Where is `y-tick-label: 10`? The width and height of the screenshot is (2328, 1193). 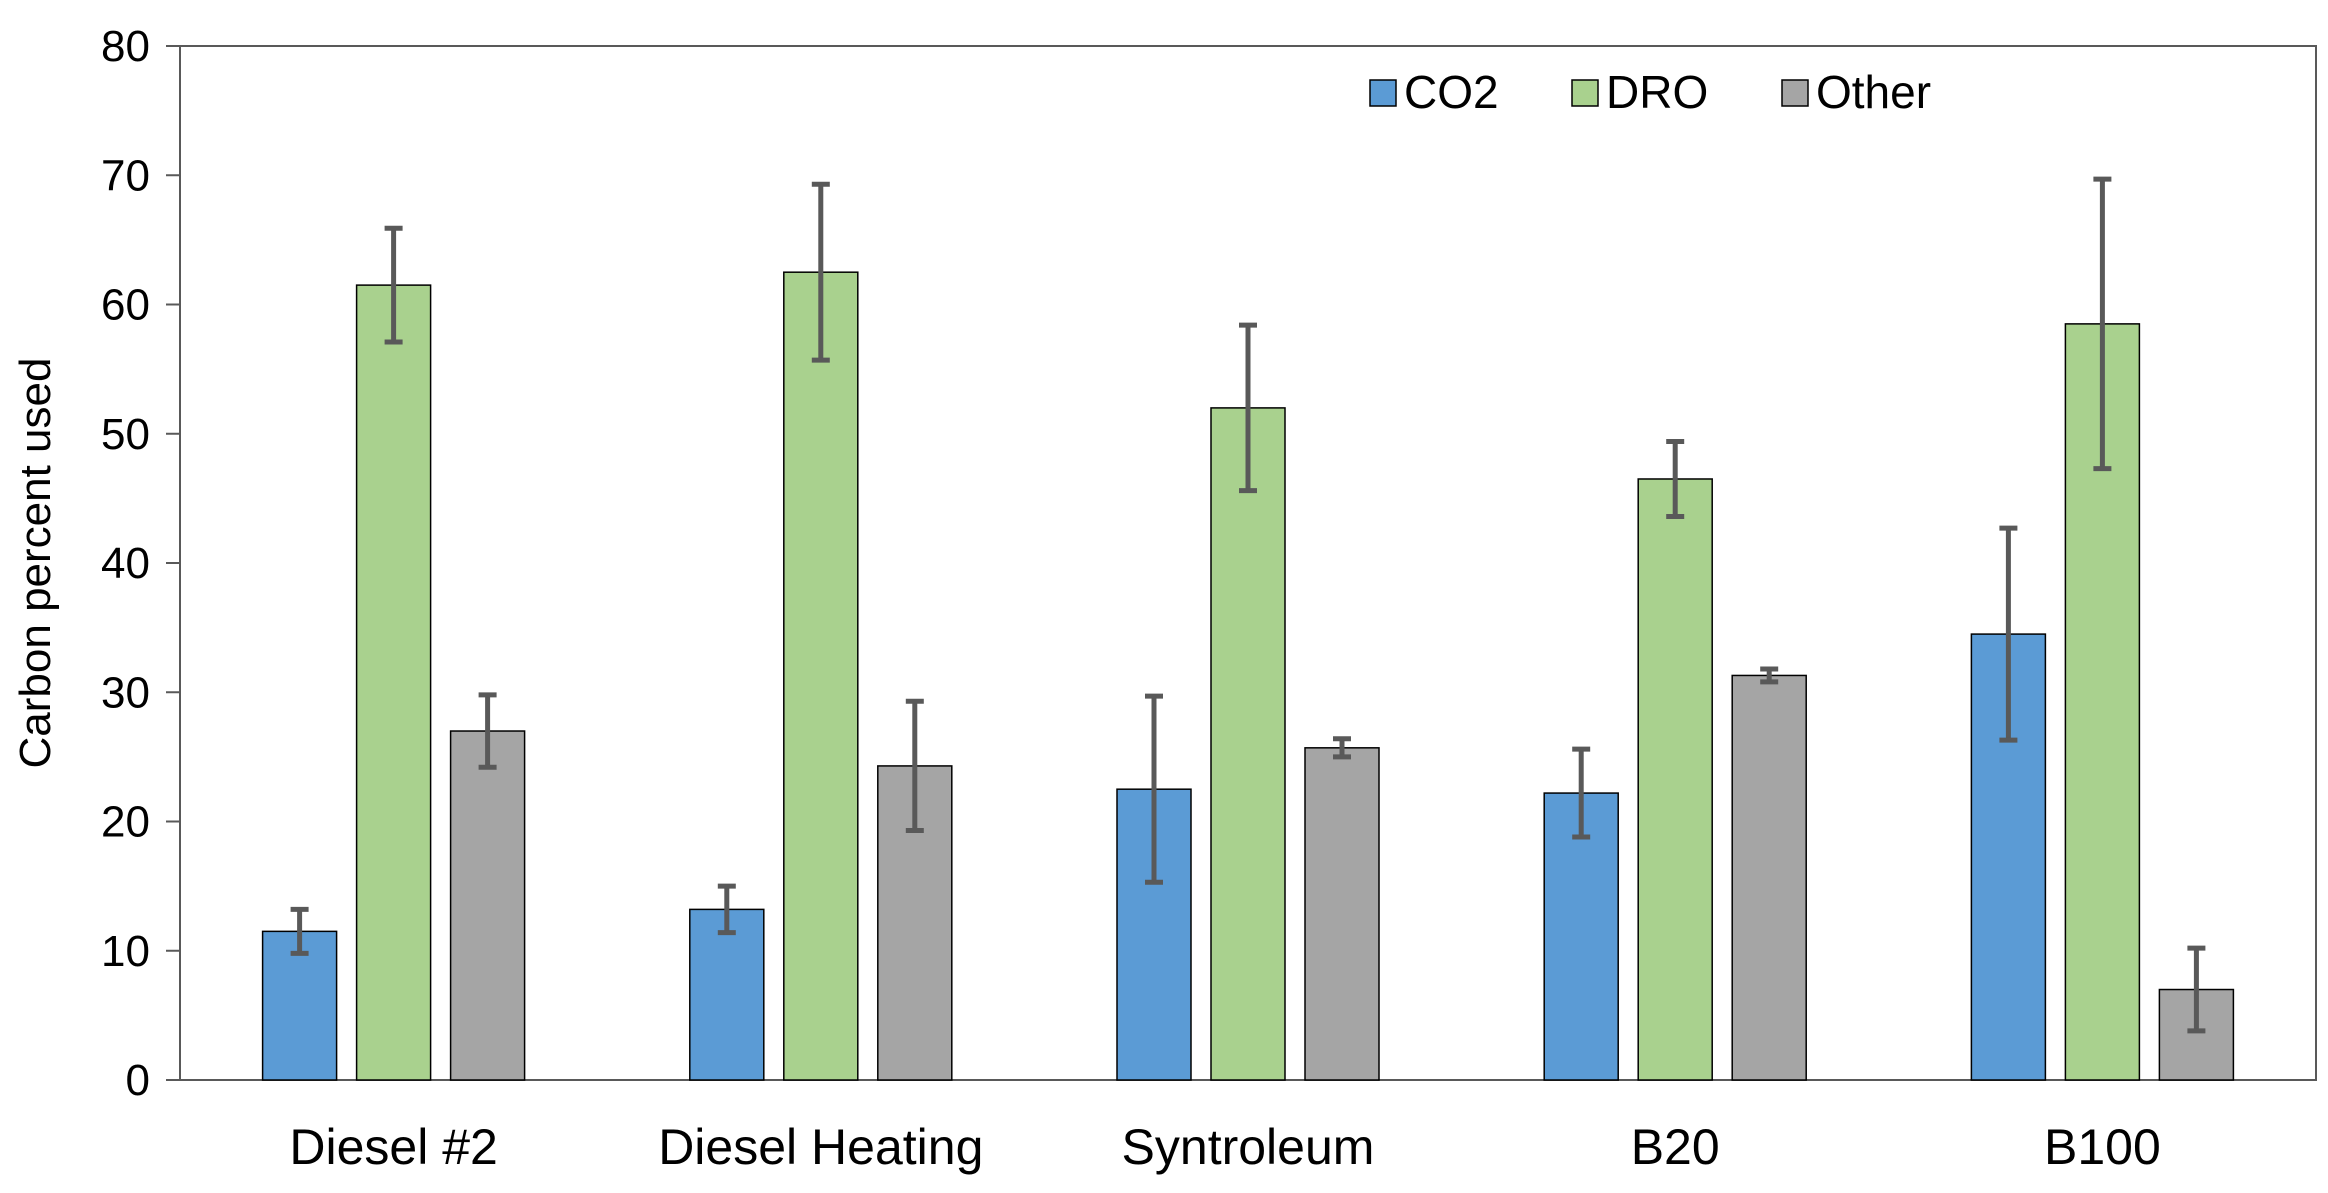
y-tick-label: 10 is located at coordinates (125, 951).